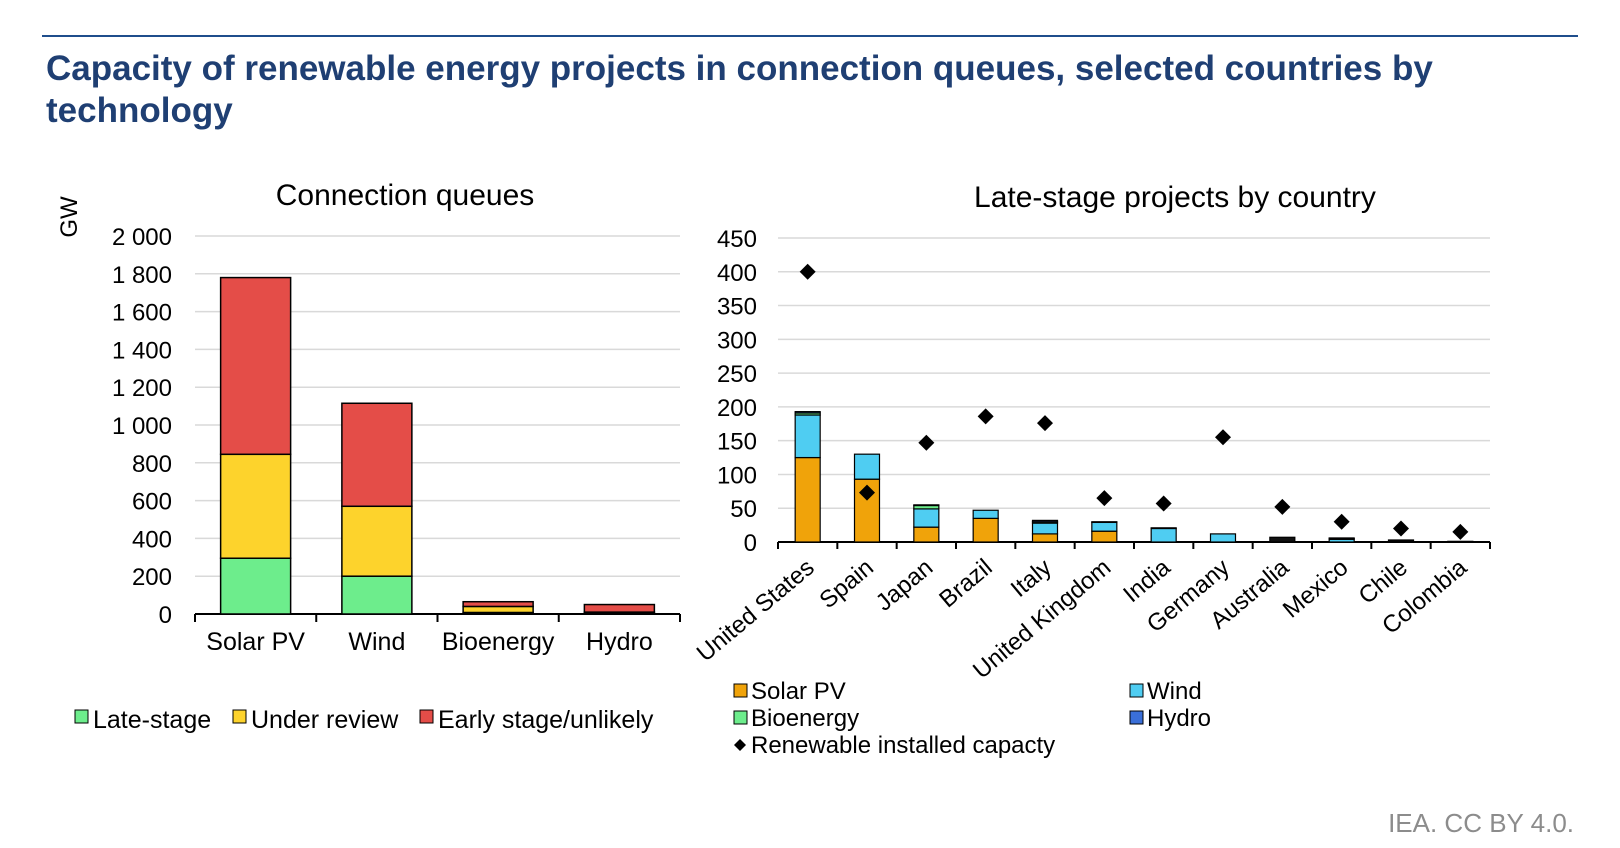  What do you see at coordinates (740, 717) in the screenshot?
I see `legend-swatch-bioenergy` at bounding box center [740, 717].